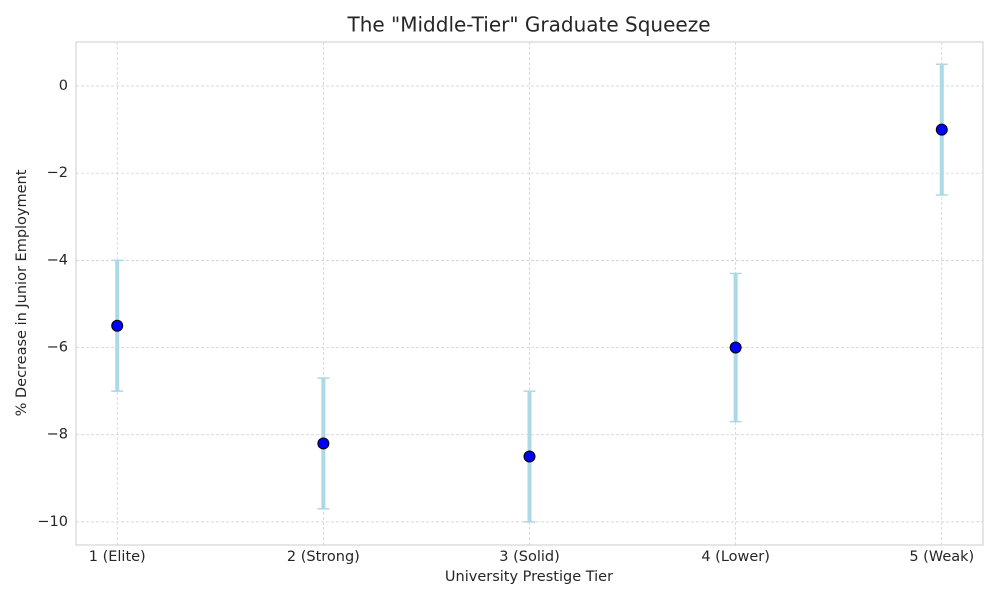 The height and width of the screenshot is (604, 1000). Describe the element at coordinates (529, 577) in the screenshot. I see `x-axis-label: University Prestige Tier` at that location.